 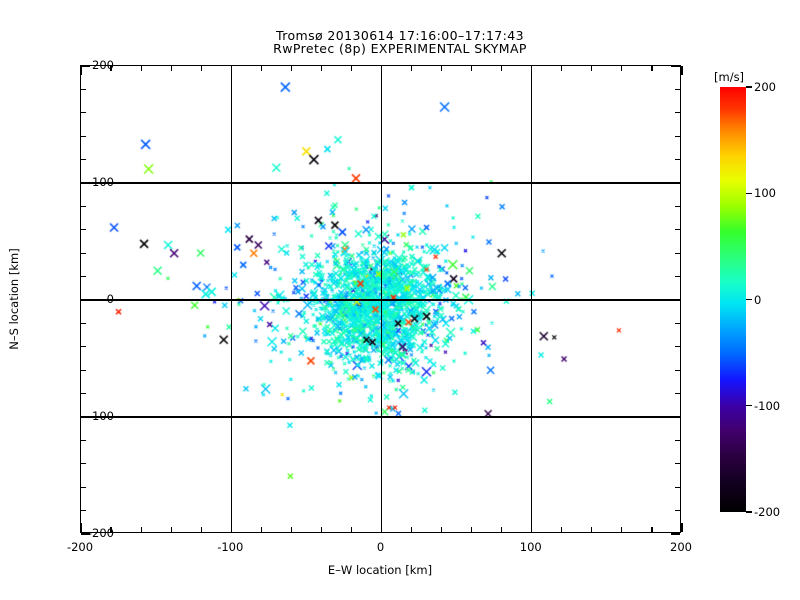 I want to click on y-tick-label: -100, so click(x=100, y=416).